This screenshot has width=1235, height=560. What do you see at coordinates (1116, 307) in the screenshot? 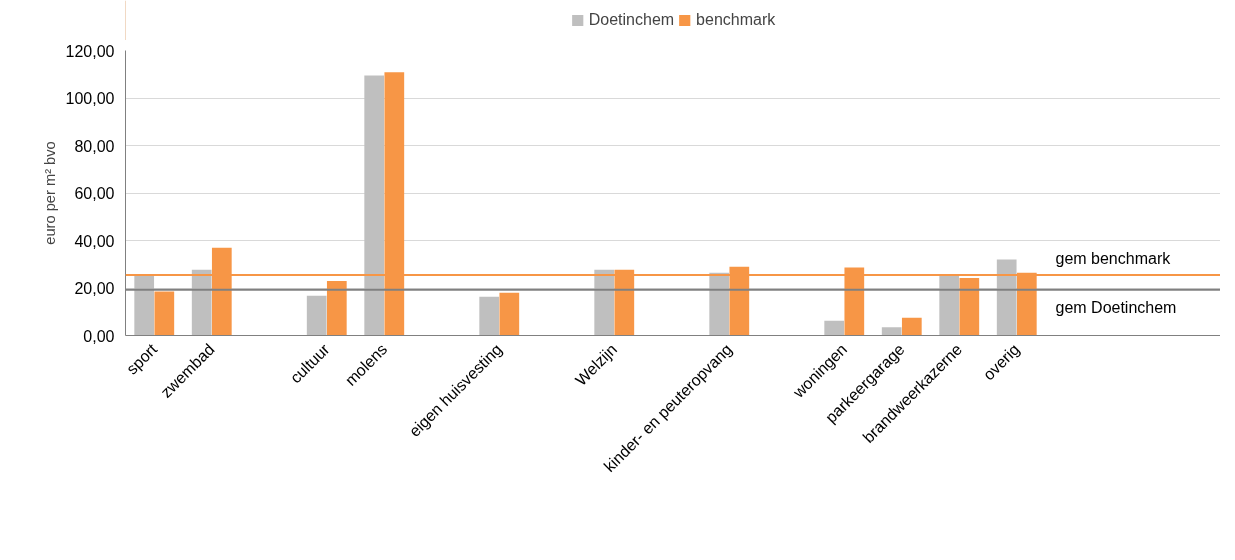
I see `ref-line-label: gem Doetinchem` at bounding box center [1116, 307].